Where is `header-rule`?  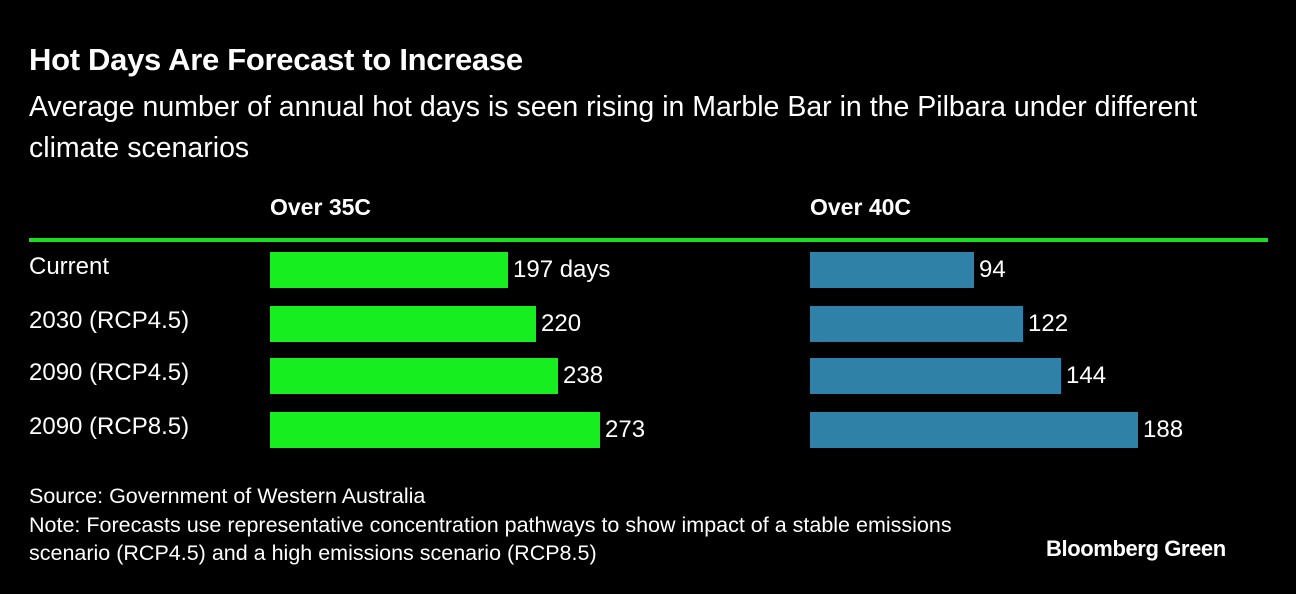 header-rule is located at coordinates (648, 240).